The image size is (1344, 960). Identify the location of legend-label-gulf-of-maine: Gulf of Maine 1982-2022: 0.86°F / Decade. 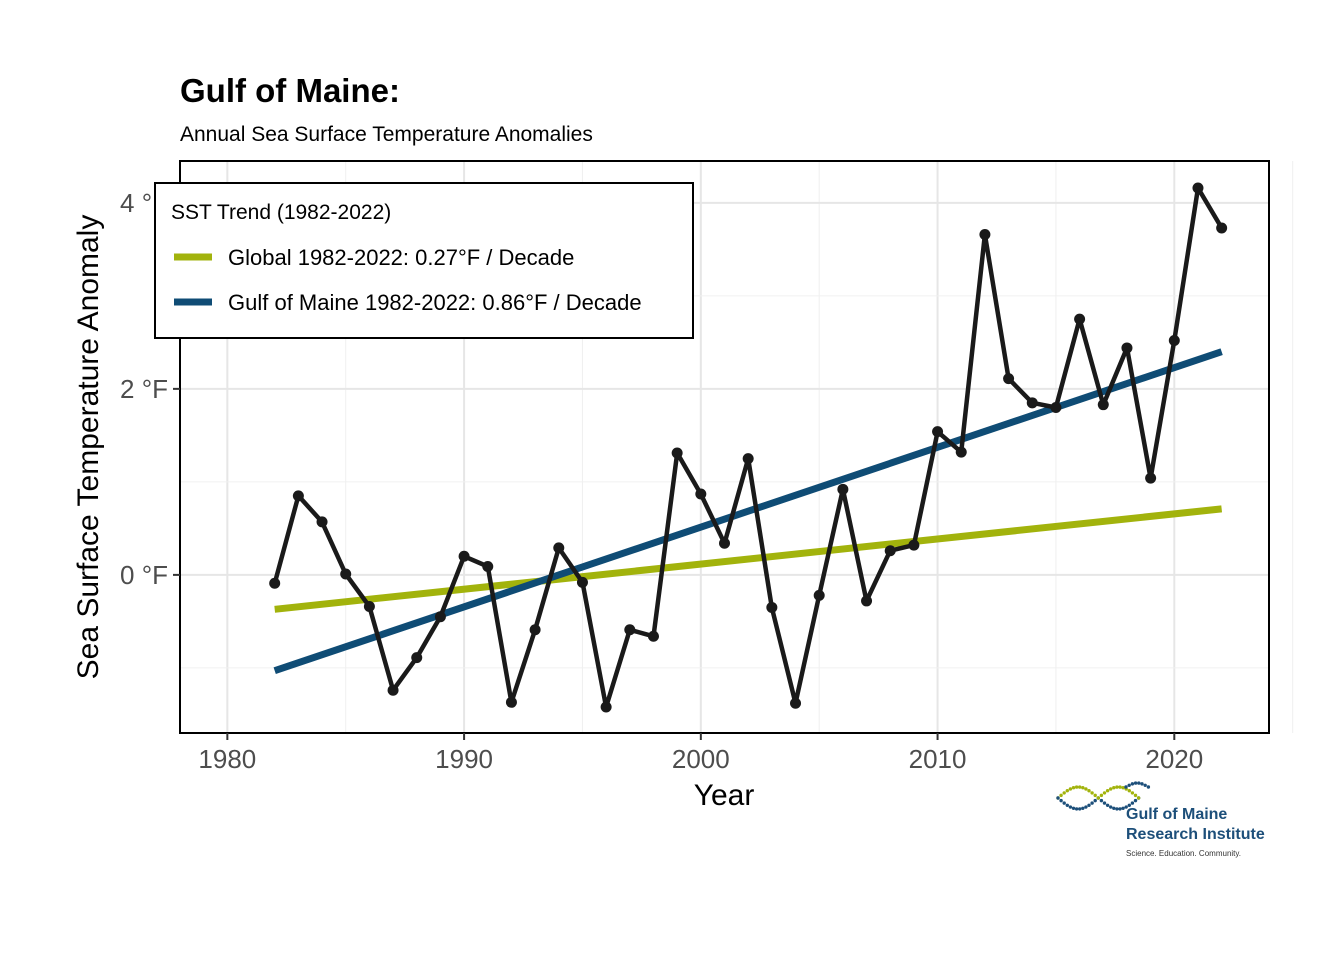
(435, 302).